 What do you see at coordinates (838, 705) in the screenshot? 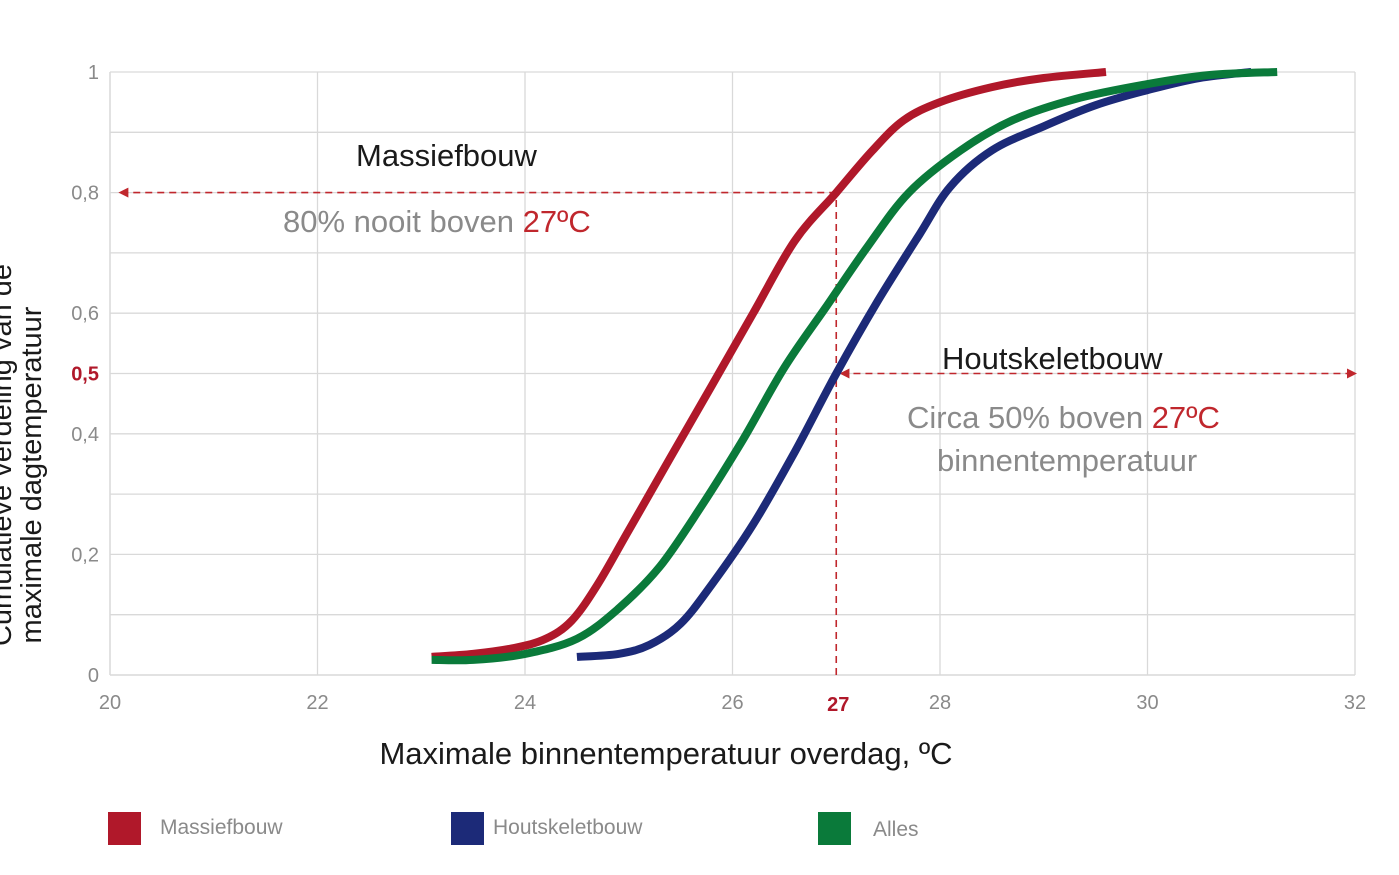
I see `x-tick-label-highlight: 27` at bounding box center [838, 705].